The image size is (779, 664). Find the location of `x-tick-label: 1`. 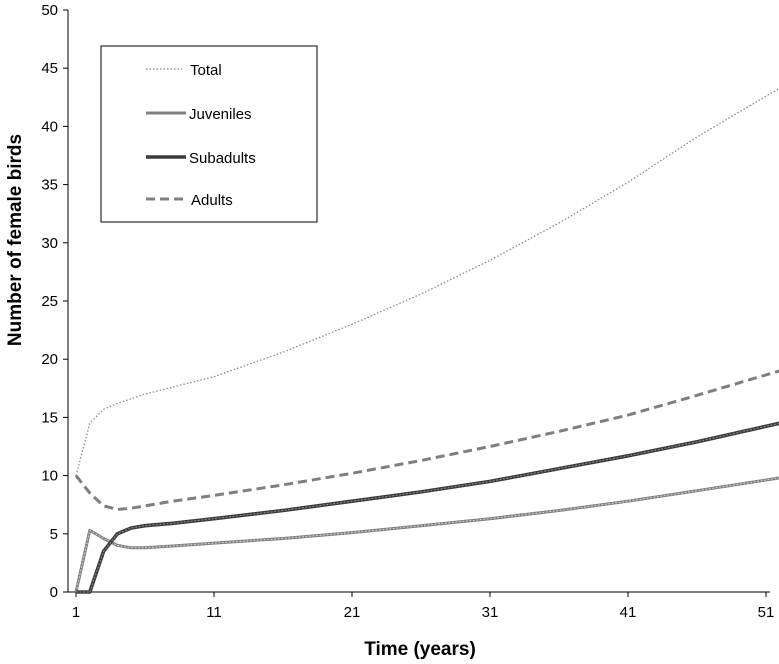

x-tick-label: 1 is located at coordinates (76, 612).